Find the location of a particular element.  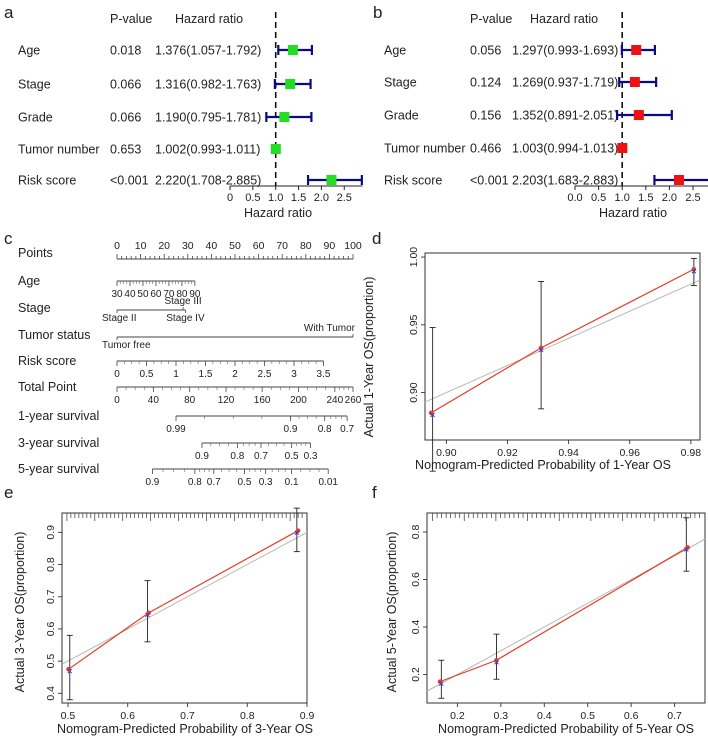

nomogram-tick-label: 30 is located at coordinates (117, 294).